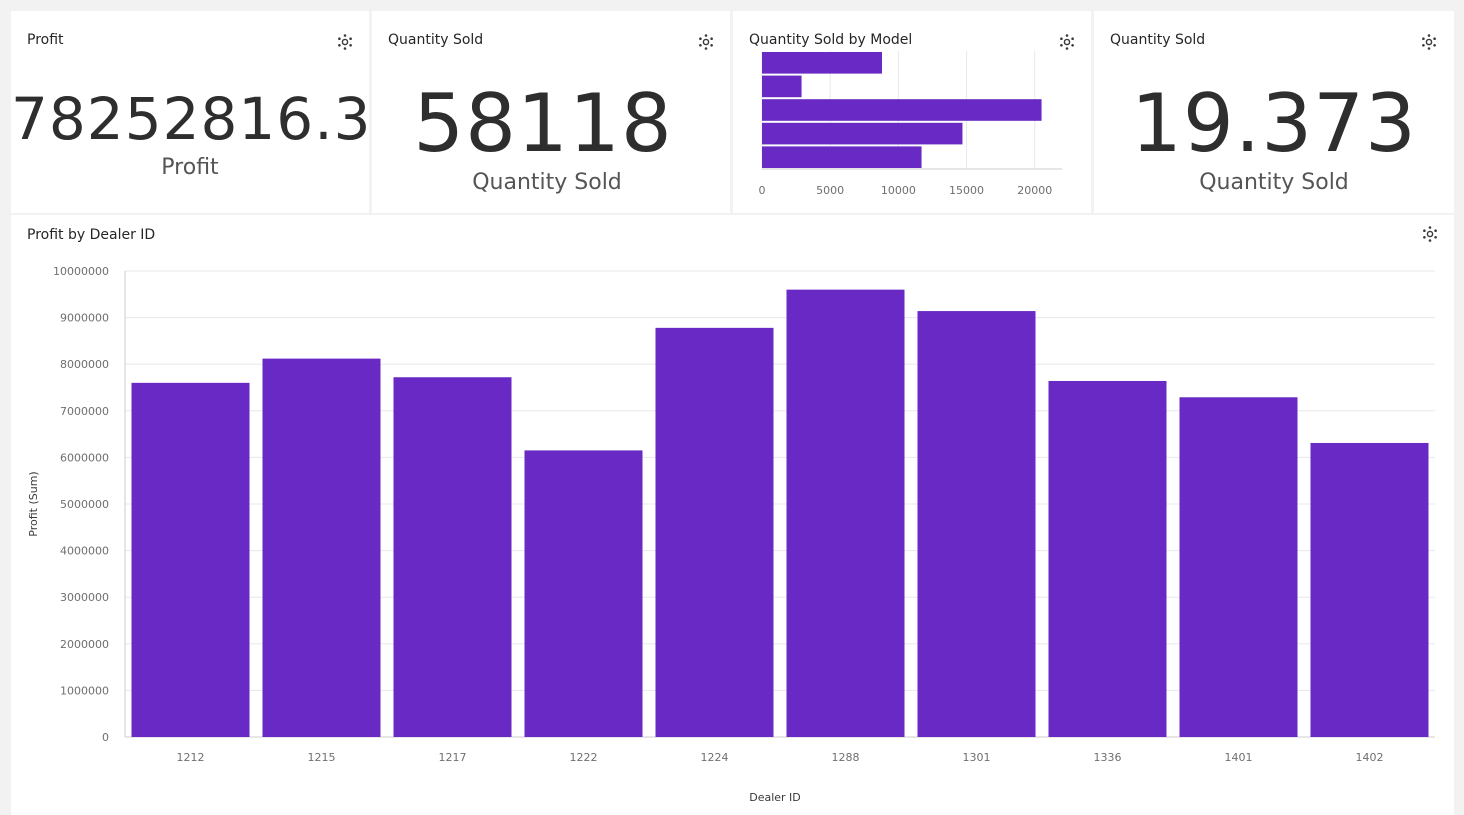 The image size is (1464, 815). I want to click on y-tick-label: 7000000, so click(84, 411).